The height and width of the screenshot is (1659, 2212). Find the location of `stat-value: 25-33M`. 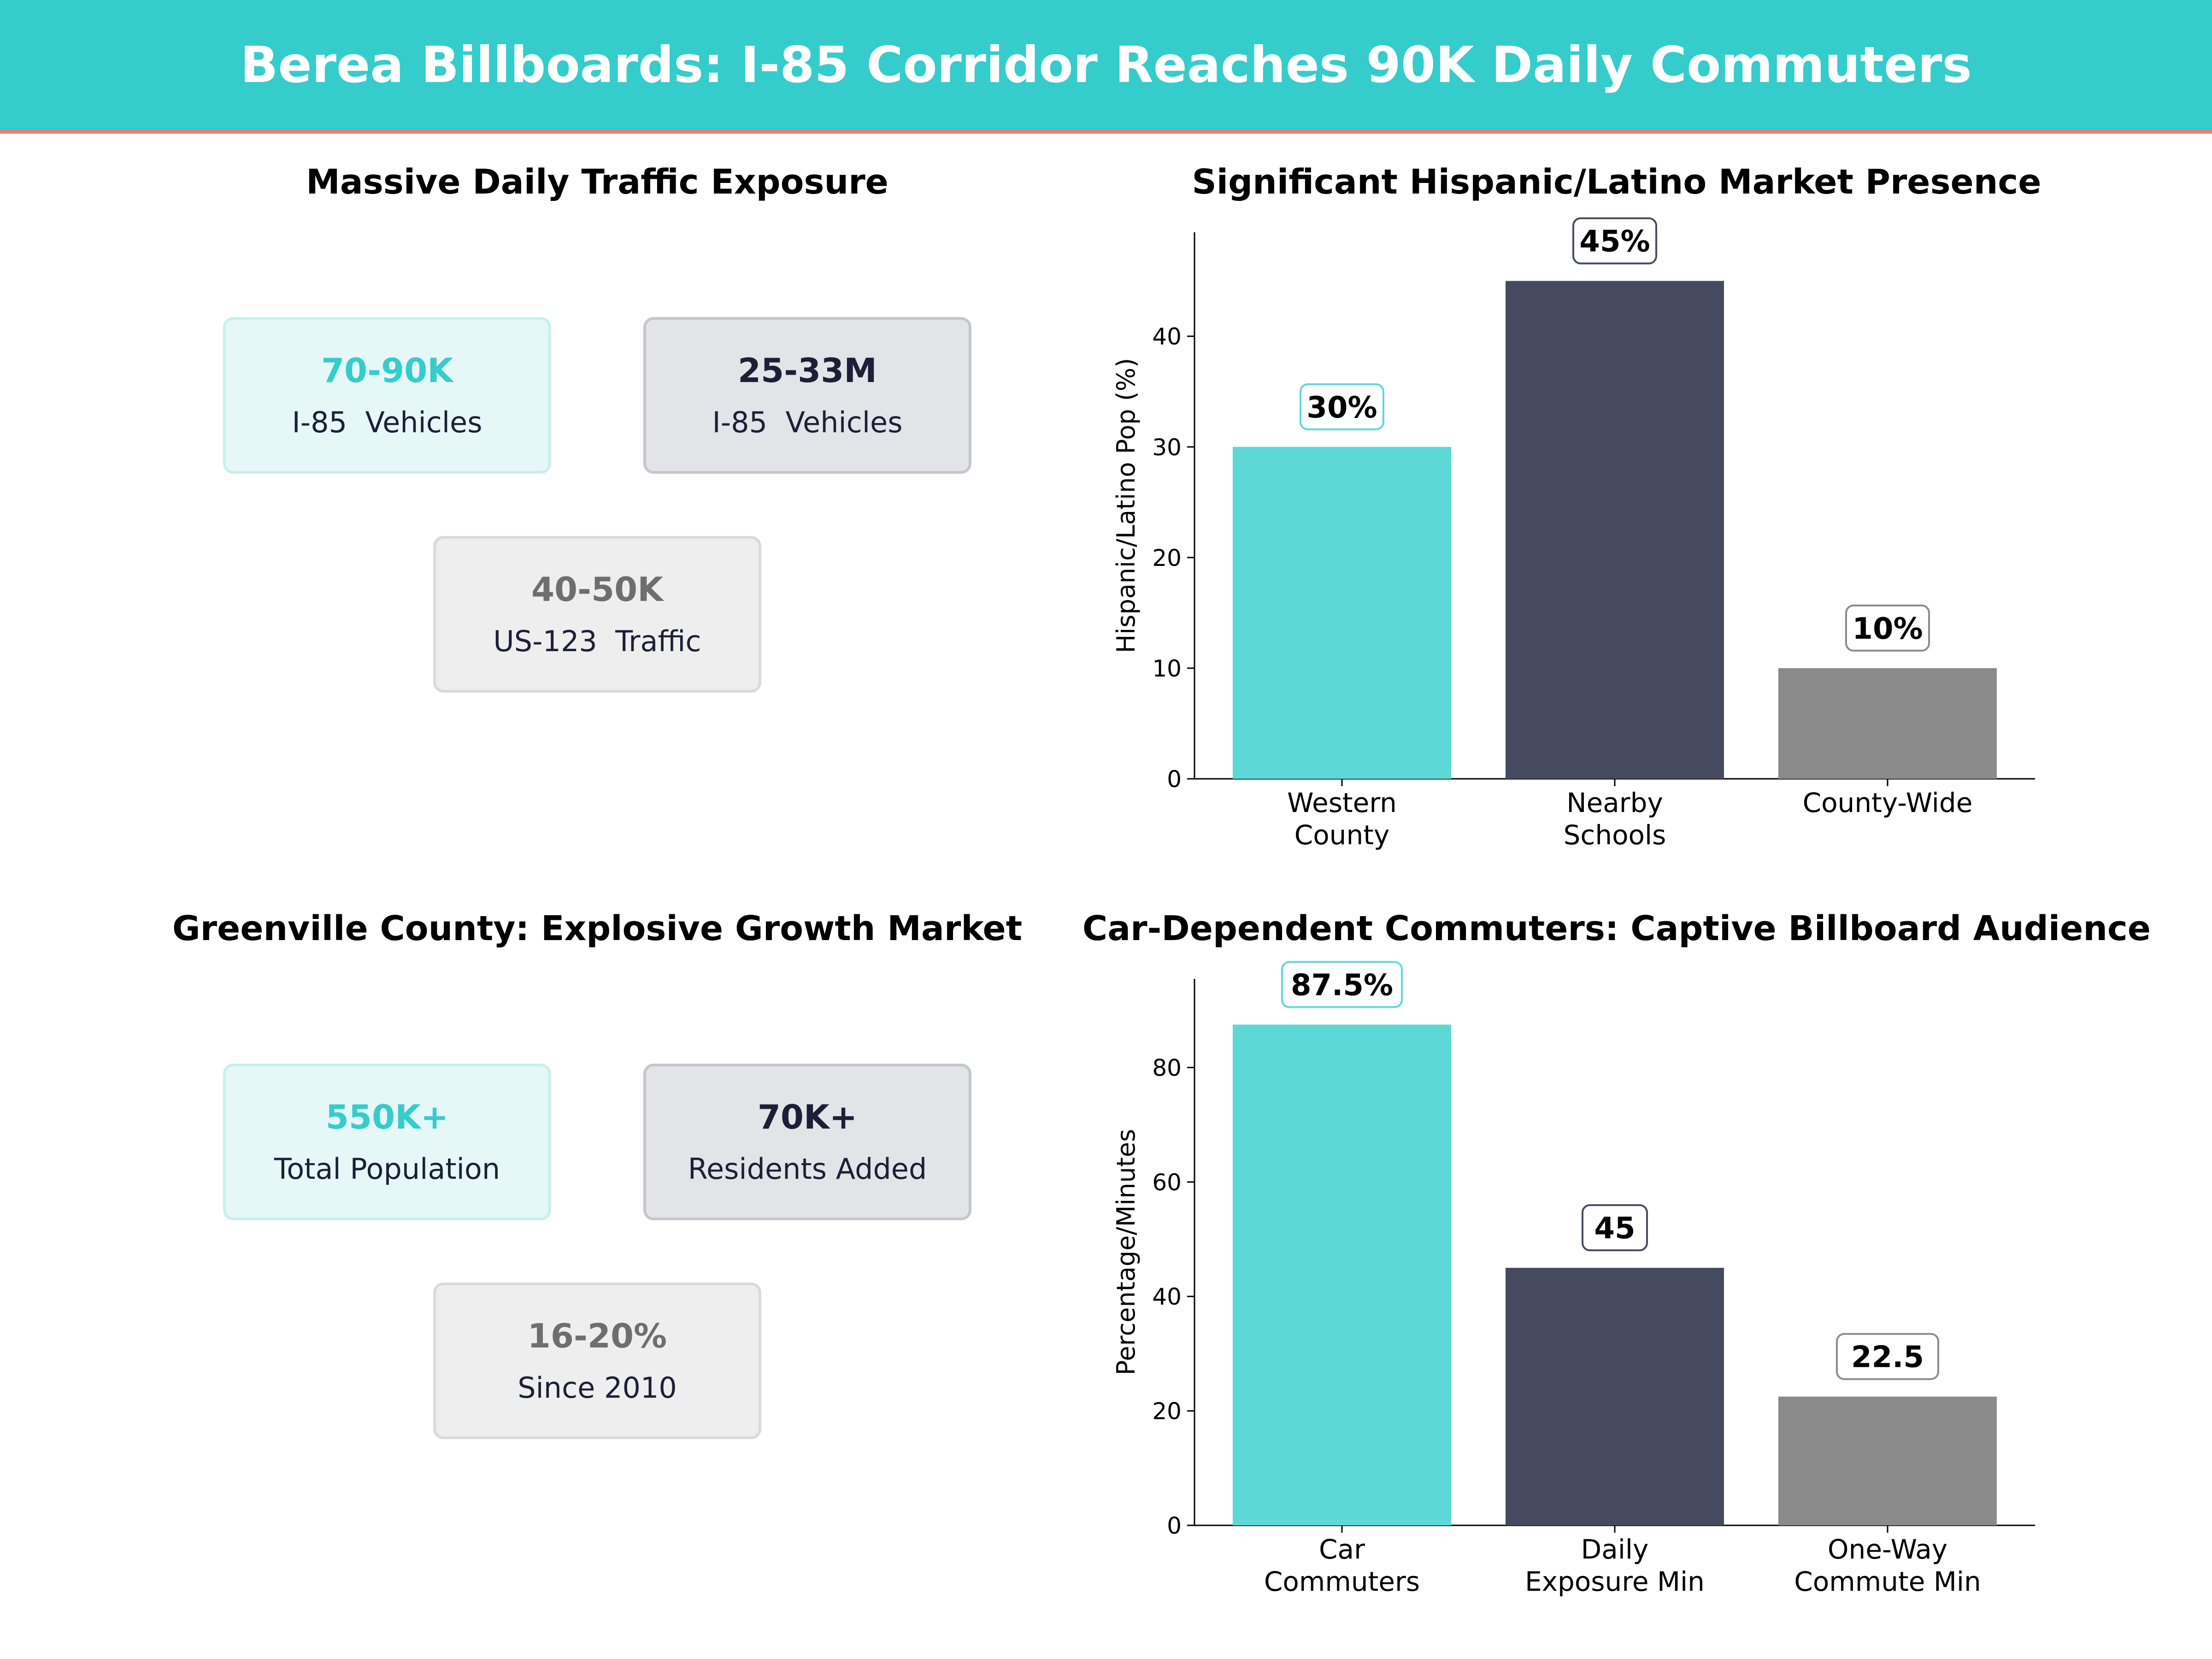

stat-value: 25-33M is located at coordinates (807, 370).